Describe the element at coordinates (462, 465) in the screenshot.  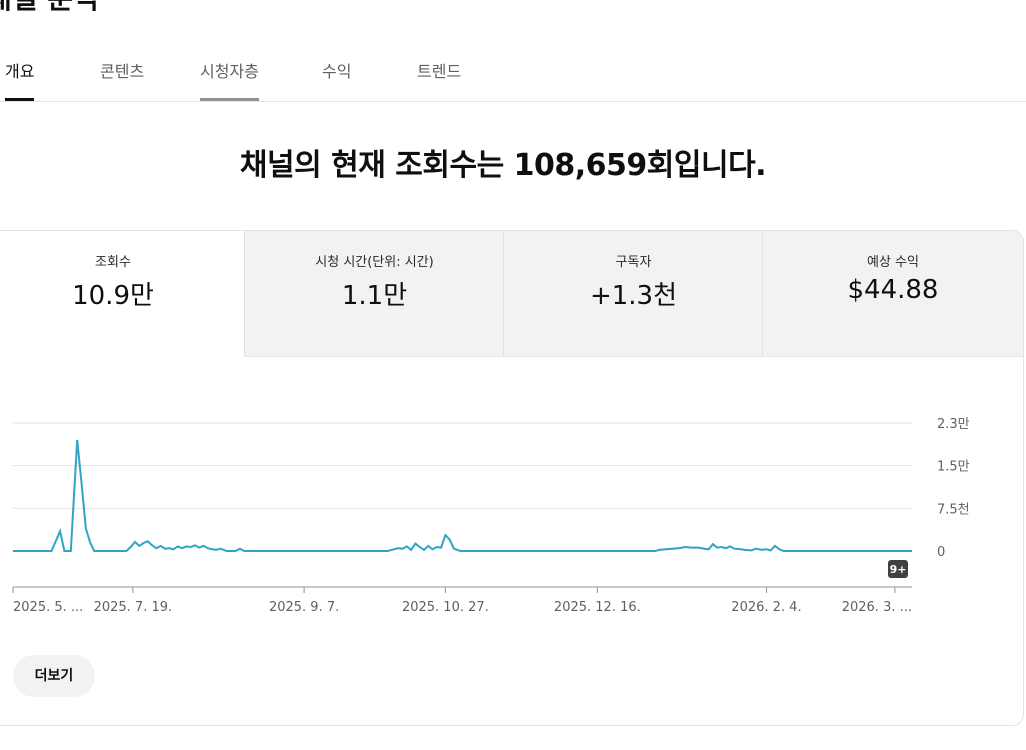
I see `chart-grid` at that location.